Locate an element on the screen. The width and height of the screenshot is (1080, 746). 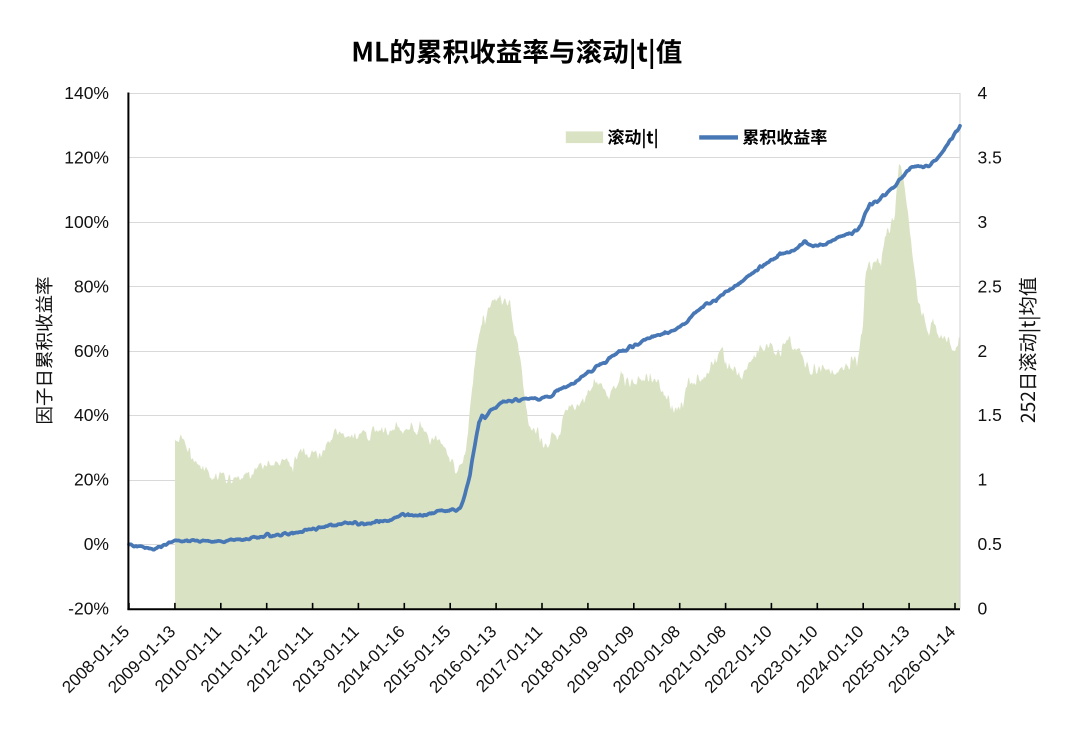
svg-text: 3.5 is located at coordinates (990, 157).